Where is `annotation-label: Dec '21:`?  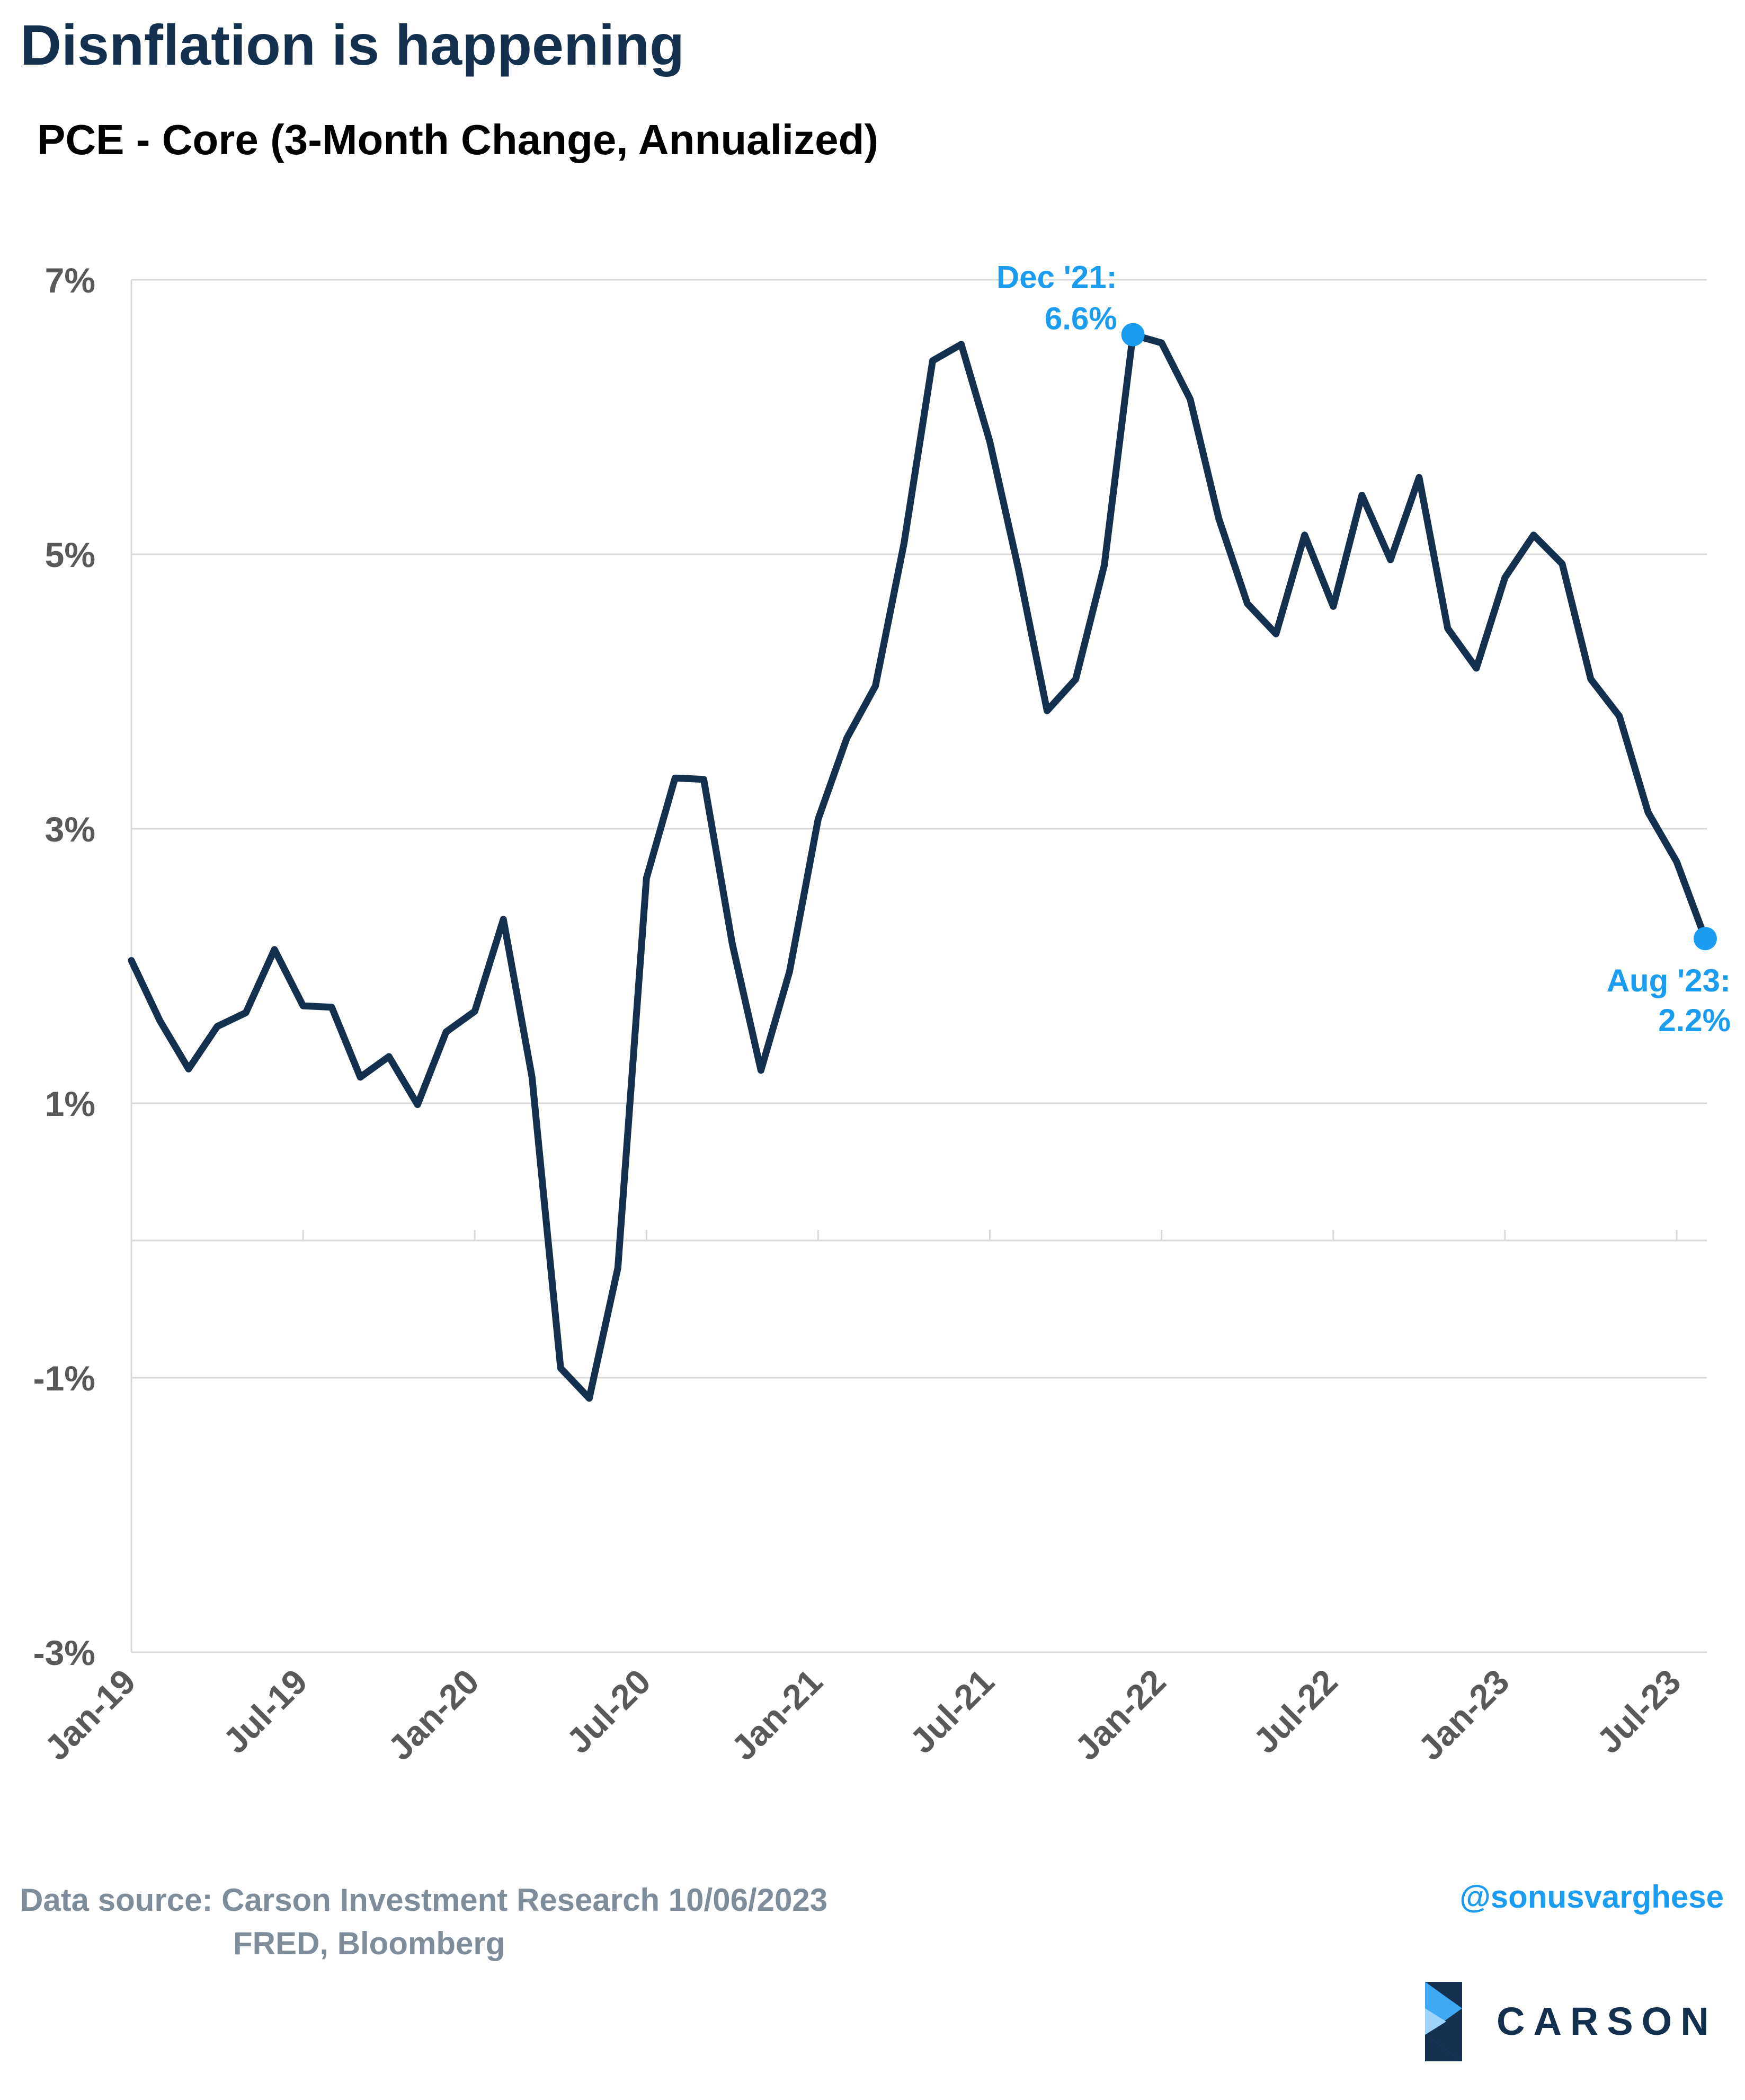 annotation-label: Dec '21: is located at coordinates (1056, 277).